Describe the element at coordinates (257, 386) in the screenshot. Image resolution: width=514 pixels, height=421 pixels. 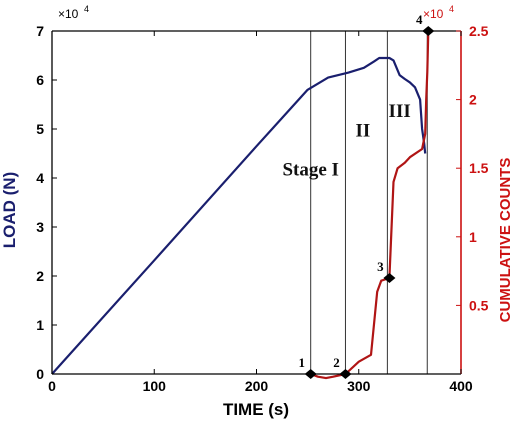
I see `x-tick-label: 200` at that location.